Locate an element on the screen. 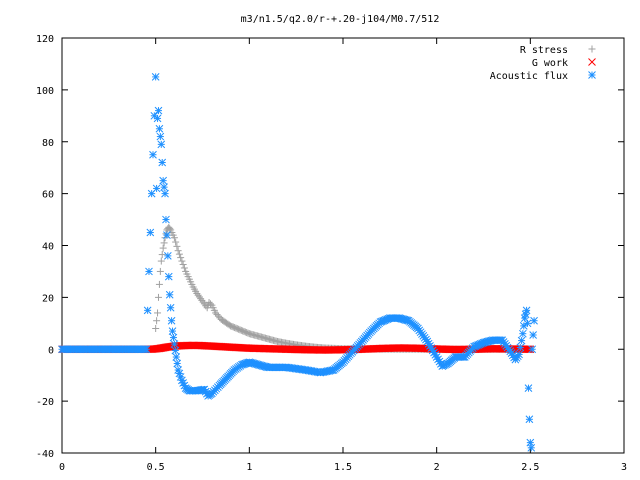  y-tick-label: 100 is located at coordinates (45, 91).